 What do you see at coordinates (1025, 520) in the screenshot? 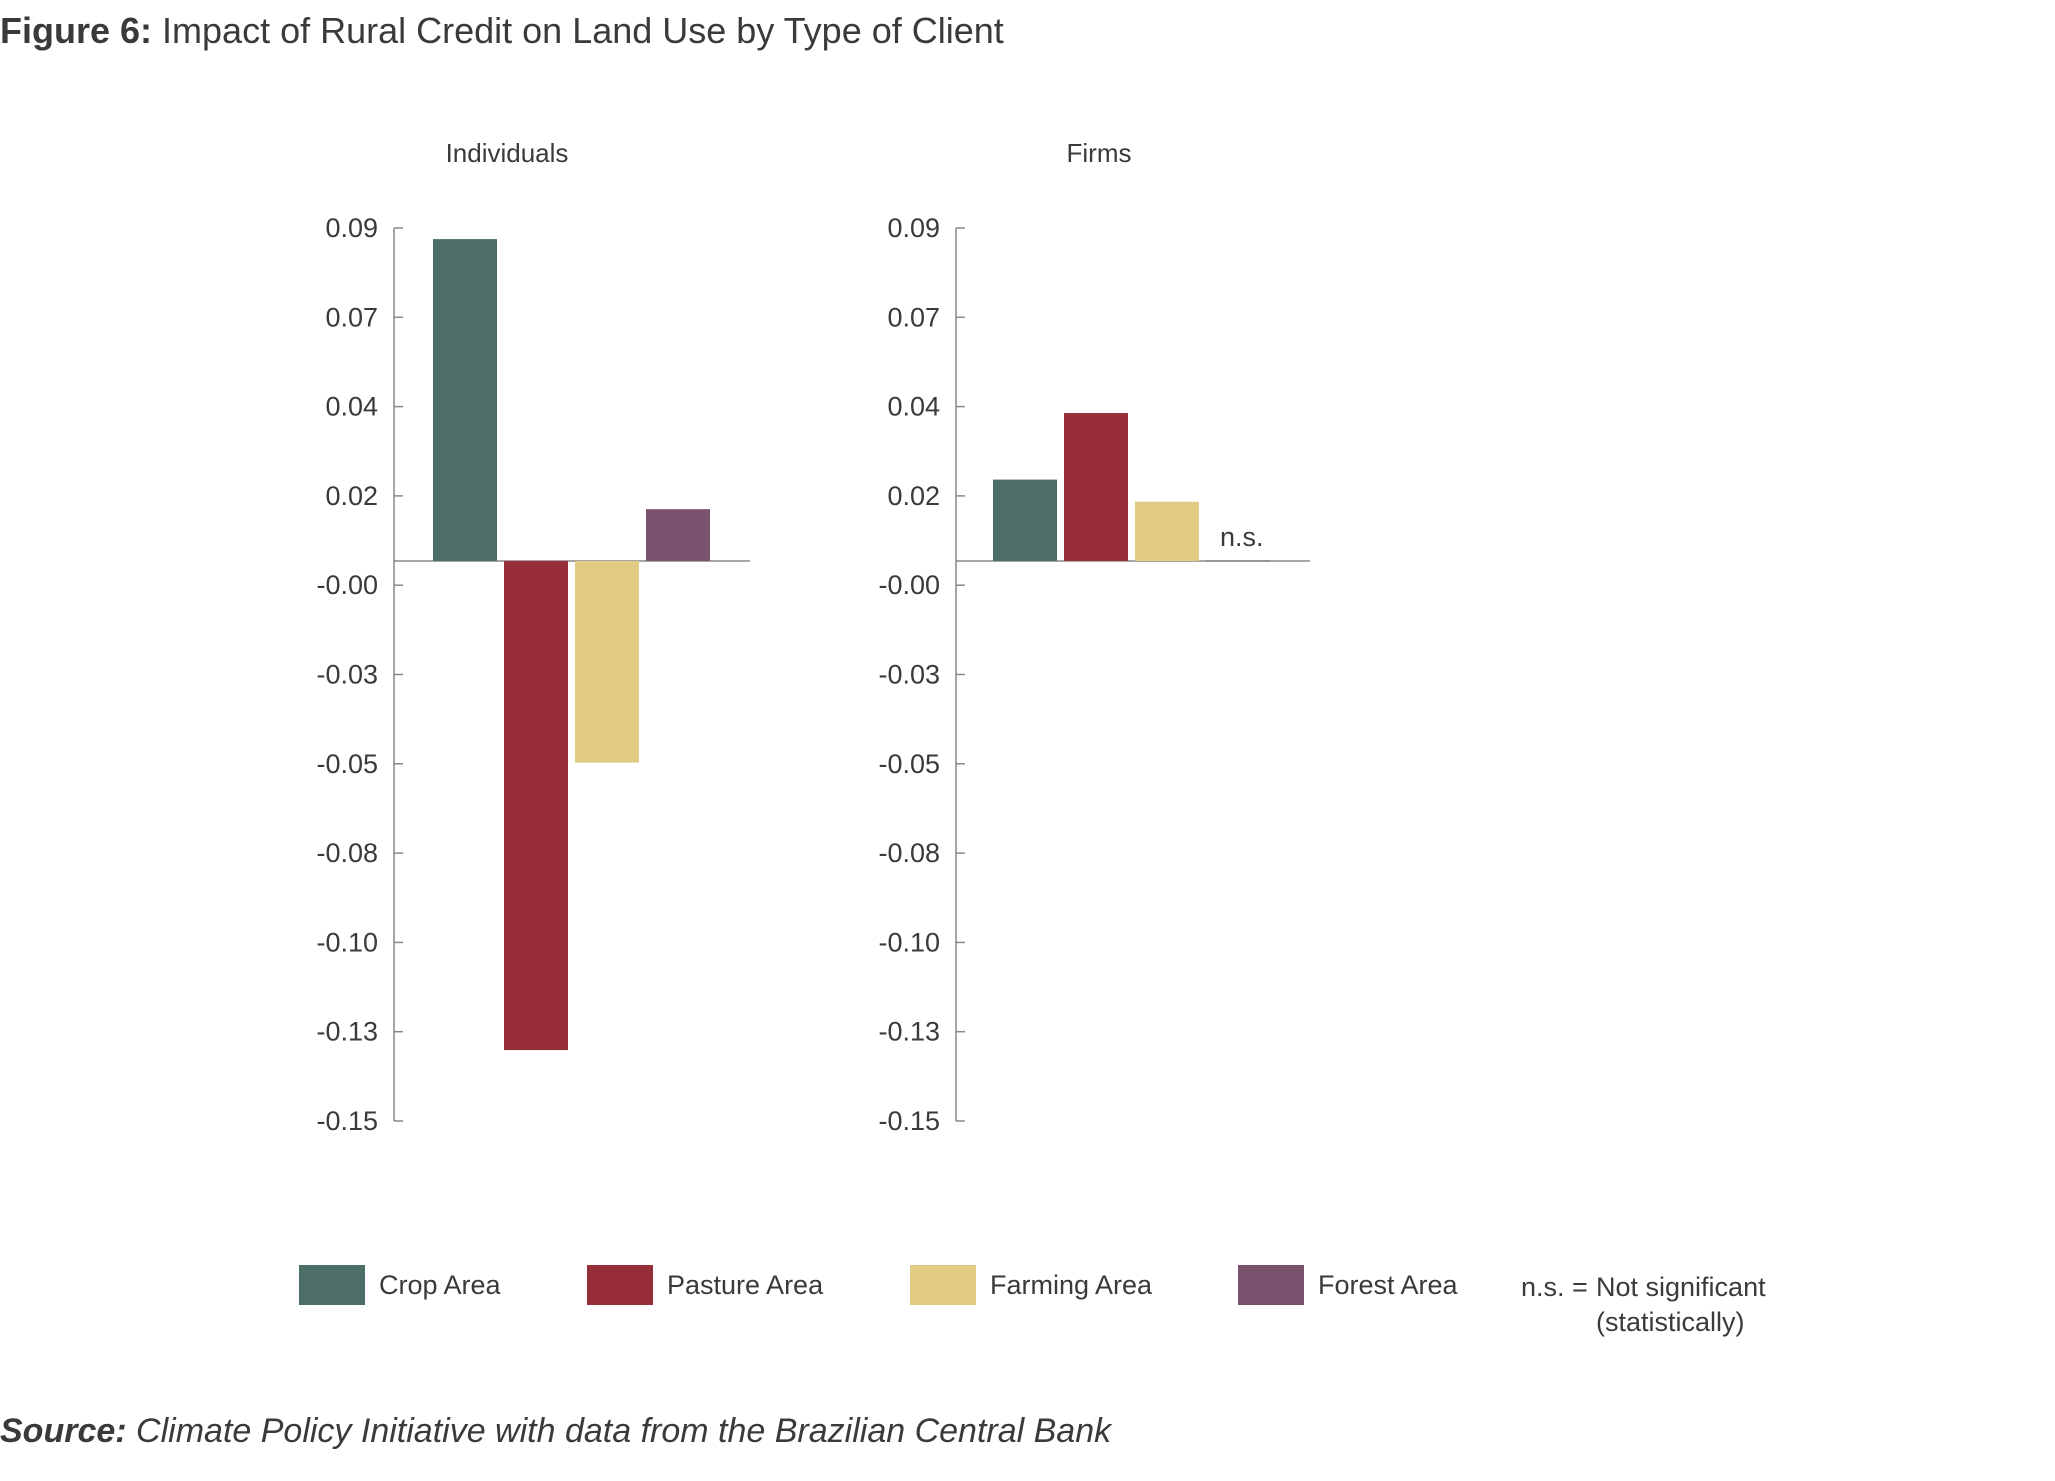
I see `bar-1-crop-area` at bounding box center [1025, 520].